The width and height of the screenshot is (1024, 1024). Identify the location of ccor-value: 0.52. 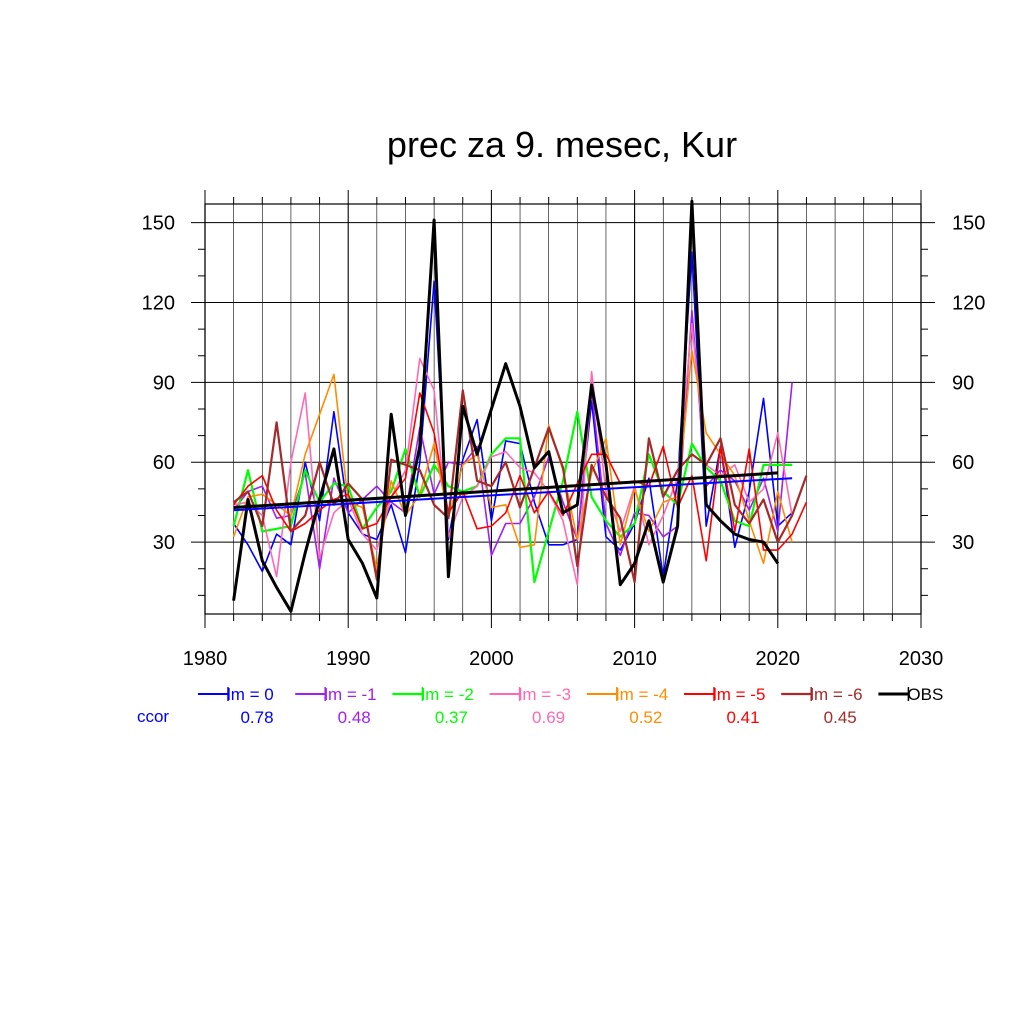
(645, 717).